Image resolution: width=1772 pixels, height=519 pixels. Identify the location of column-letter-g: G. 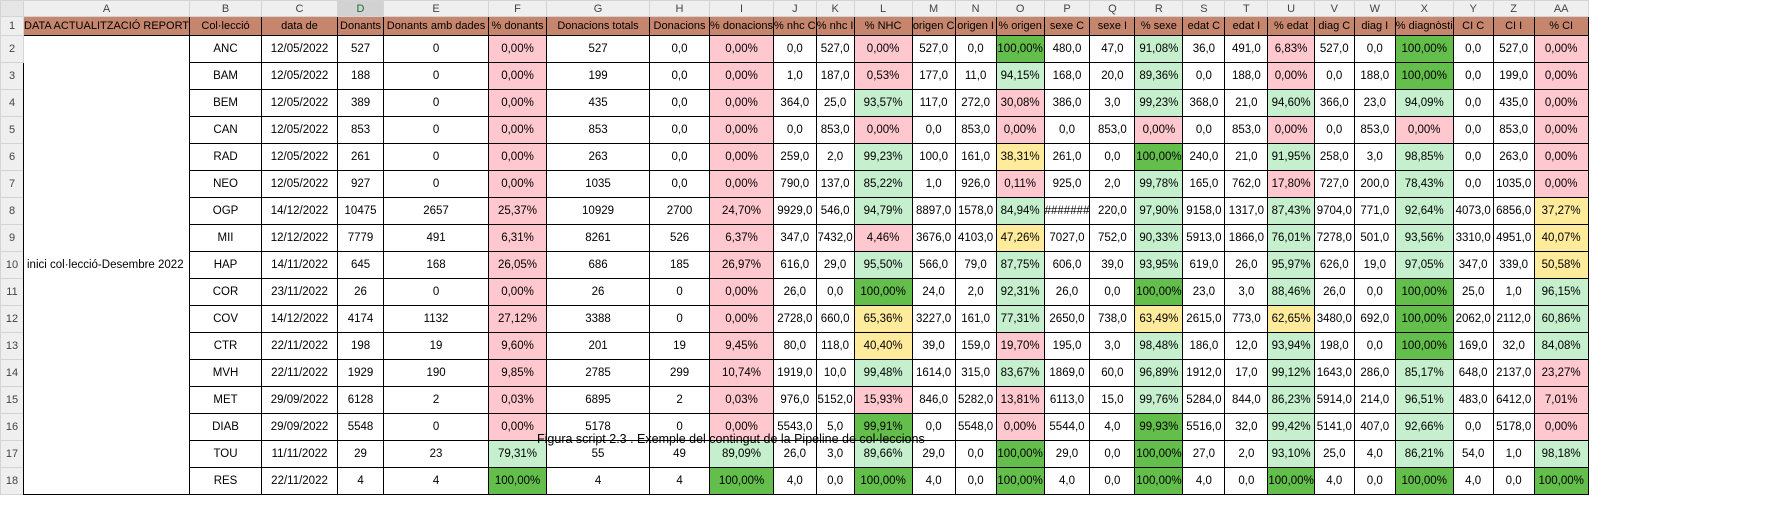
(598, 8).